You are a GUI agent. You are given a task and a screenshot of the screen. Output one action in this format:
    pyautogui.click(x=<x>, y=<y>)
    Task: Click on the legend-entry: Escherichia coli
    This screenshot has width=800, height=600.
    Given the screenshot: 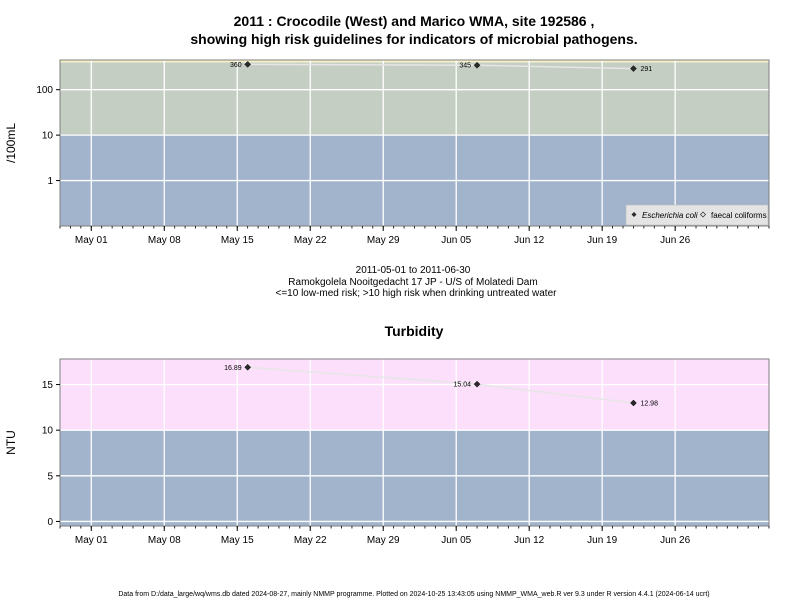 What is the action you would take?
    pyautogui.click(x=670, y=215)
    